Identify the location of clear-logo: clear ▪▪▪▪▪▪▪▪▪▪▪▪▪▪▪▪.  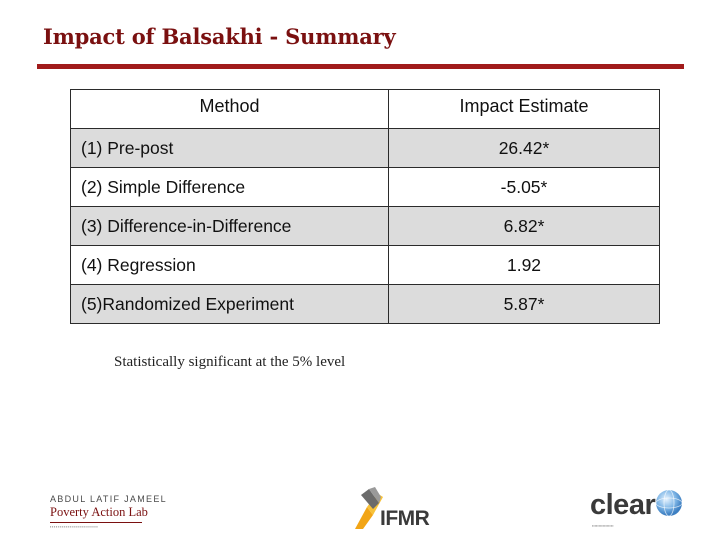
(640, 511).